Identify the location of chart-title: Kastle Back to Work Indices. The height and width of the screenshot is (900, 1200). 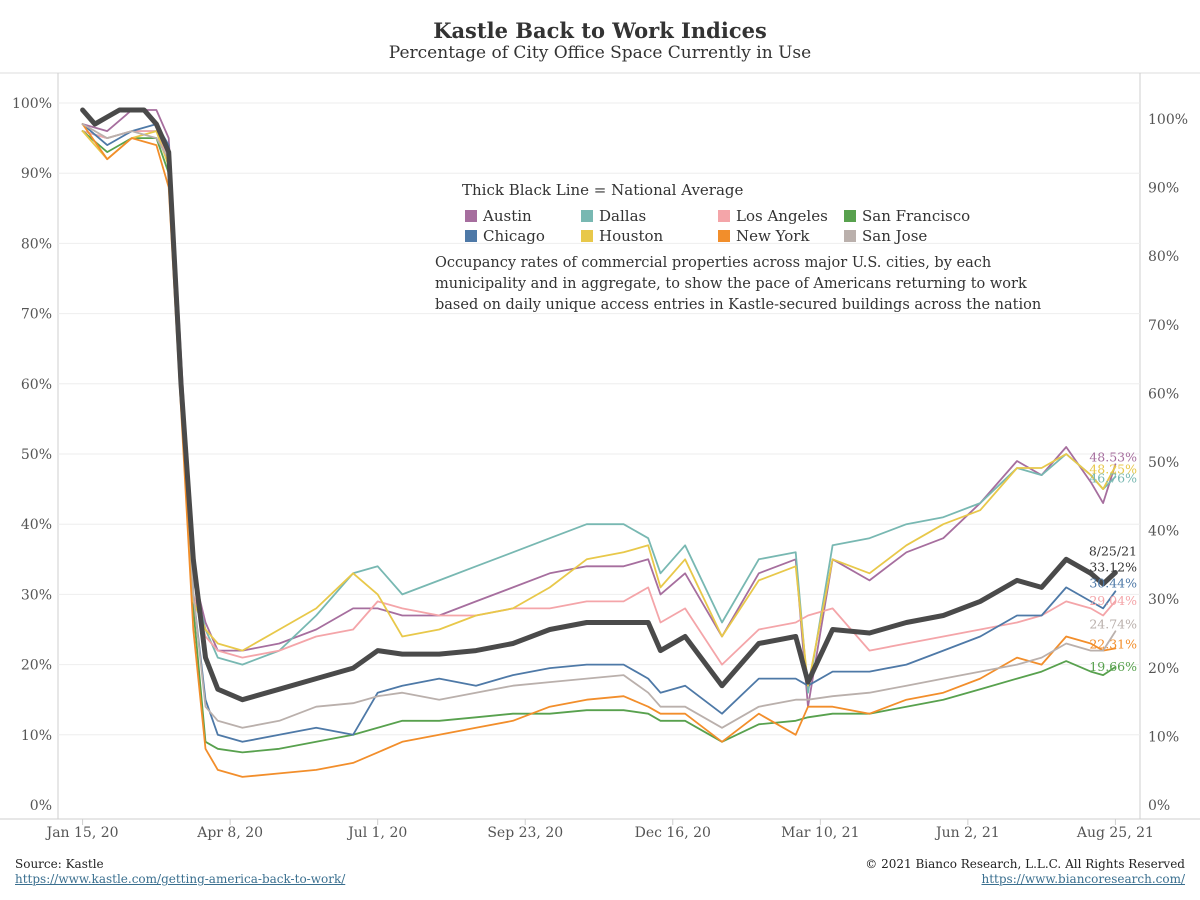
(600, 30).